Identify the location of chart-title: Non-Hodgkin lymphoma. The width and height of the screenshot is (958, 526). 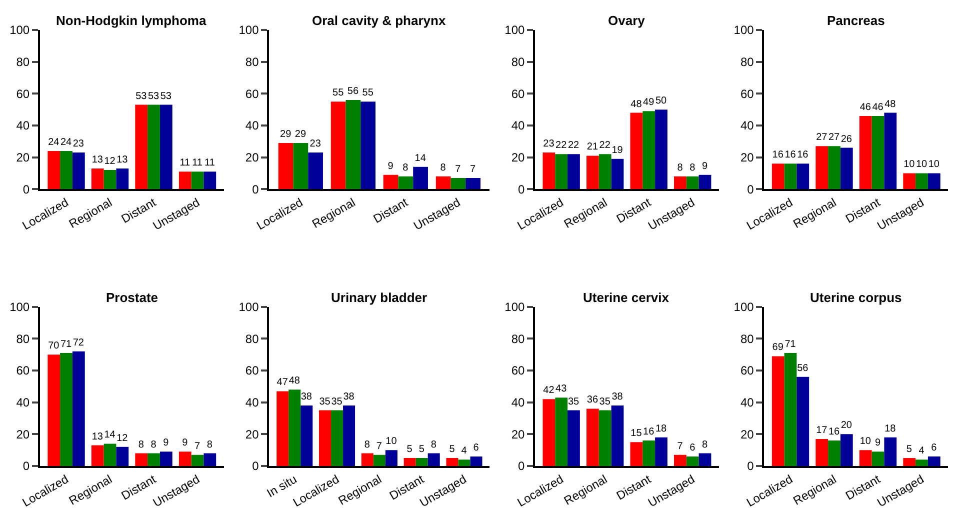
(131, 20).